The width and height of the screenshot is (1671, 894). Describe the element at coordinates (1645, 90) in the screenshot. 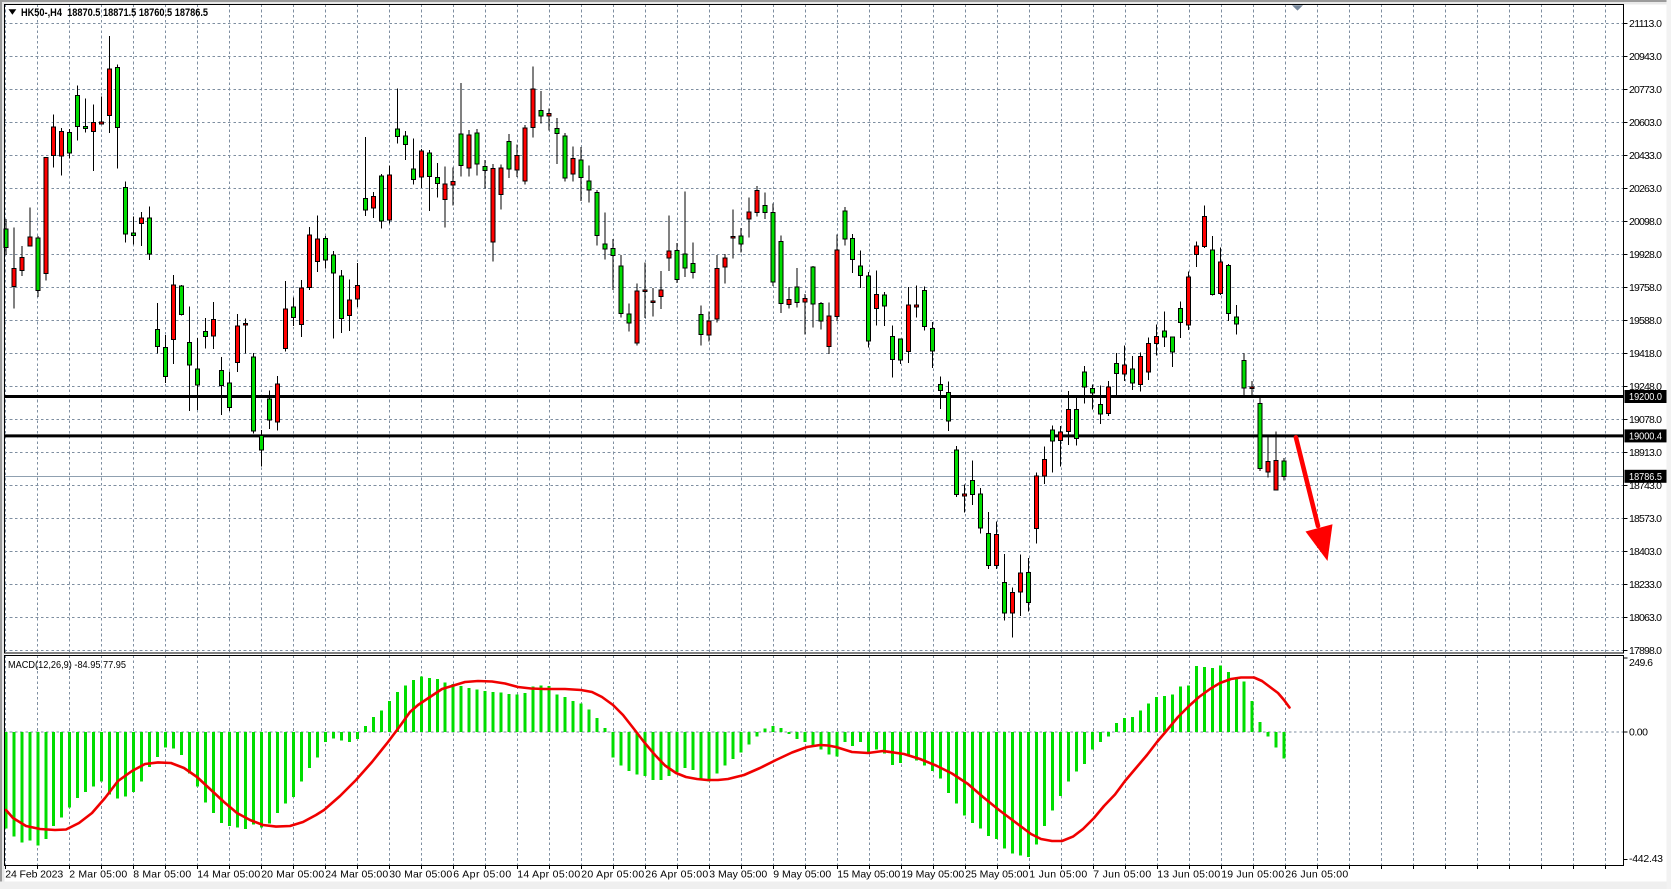

I see `svg-text: 20773.0` at that location.